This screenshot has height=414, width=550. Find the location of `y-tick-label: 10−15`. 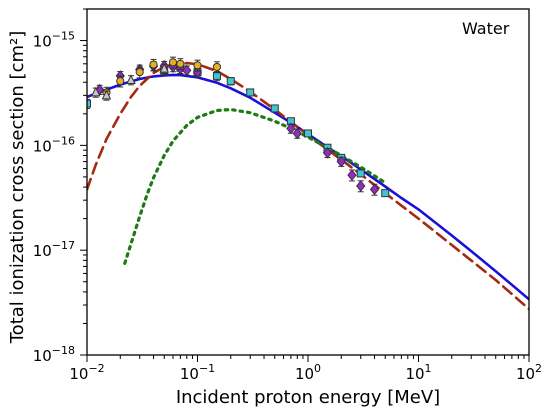

y-tick-label: 10−15 is located at coordinates (54, 40).